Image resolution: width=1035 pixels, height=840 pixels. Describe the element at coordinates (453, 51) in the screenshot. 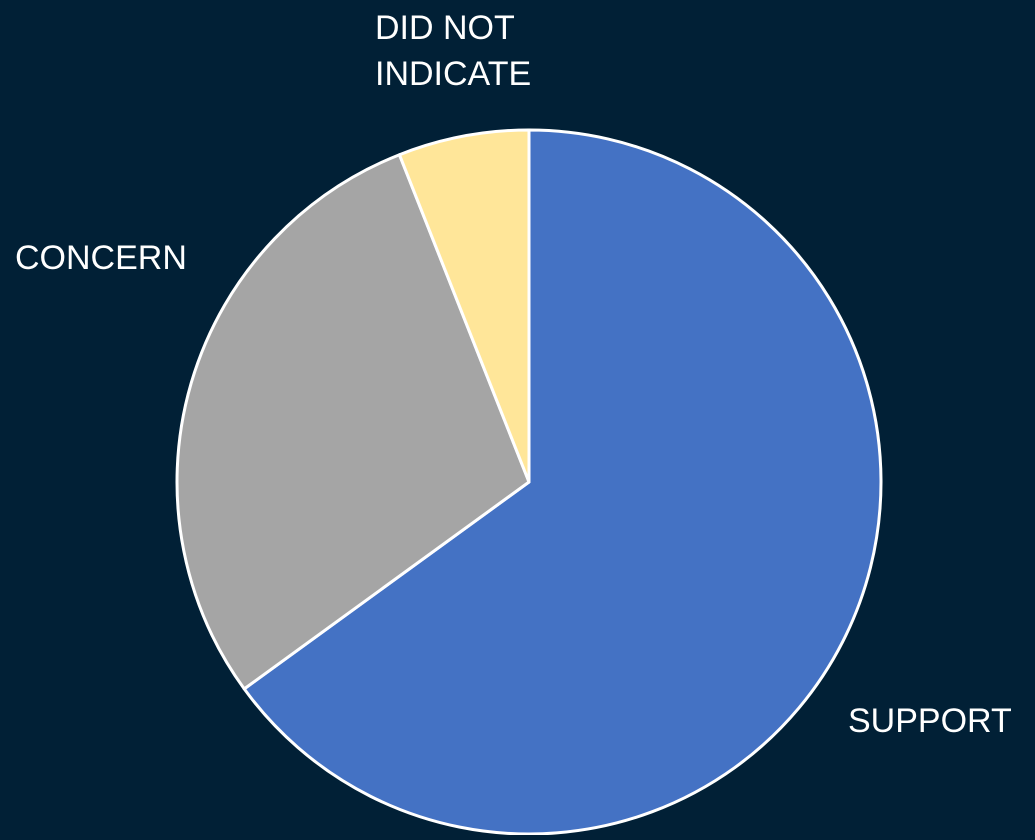

I see `slice-label-did-not-indicate: DID NOT INDICATE` at that location.